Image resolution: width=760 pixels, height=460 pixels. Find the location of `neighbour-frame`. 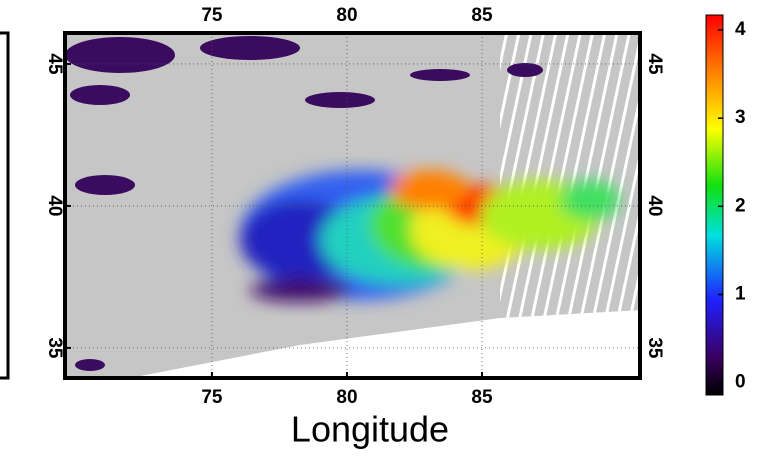

neighbour-frame is located at coordinates (5, 205).